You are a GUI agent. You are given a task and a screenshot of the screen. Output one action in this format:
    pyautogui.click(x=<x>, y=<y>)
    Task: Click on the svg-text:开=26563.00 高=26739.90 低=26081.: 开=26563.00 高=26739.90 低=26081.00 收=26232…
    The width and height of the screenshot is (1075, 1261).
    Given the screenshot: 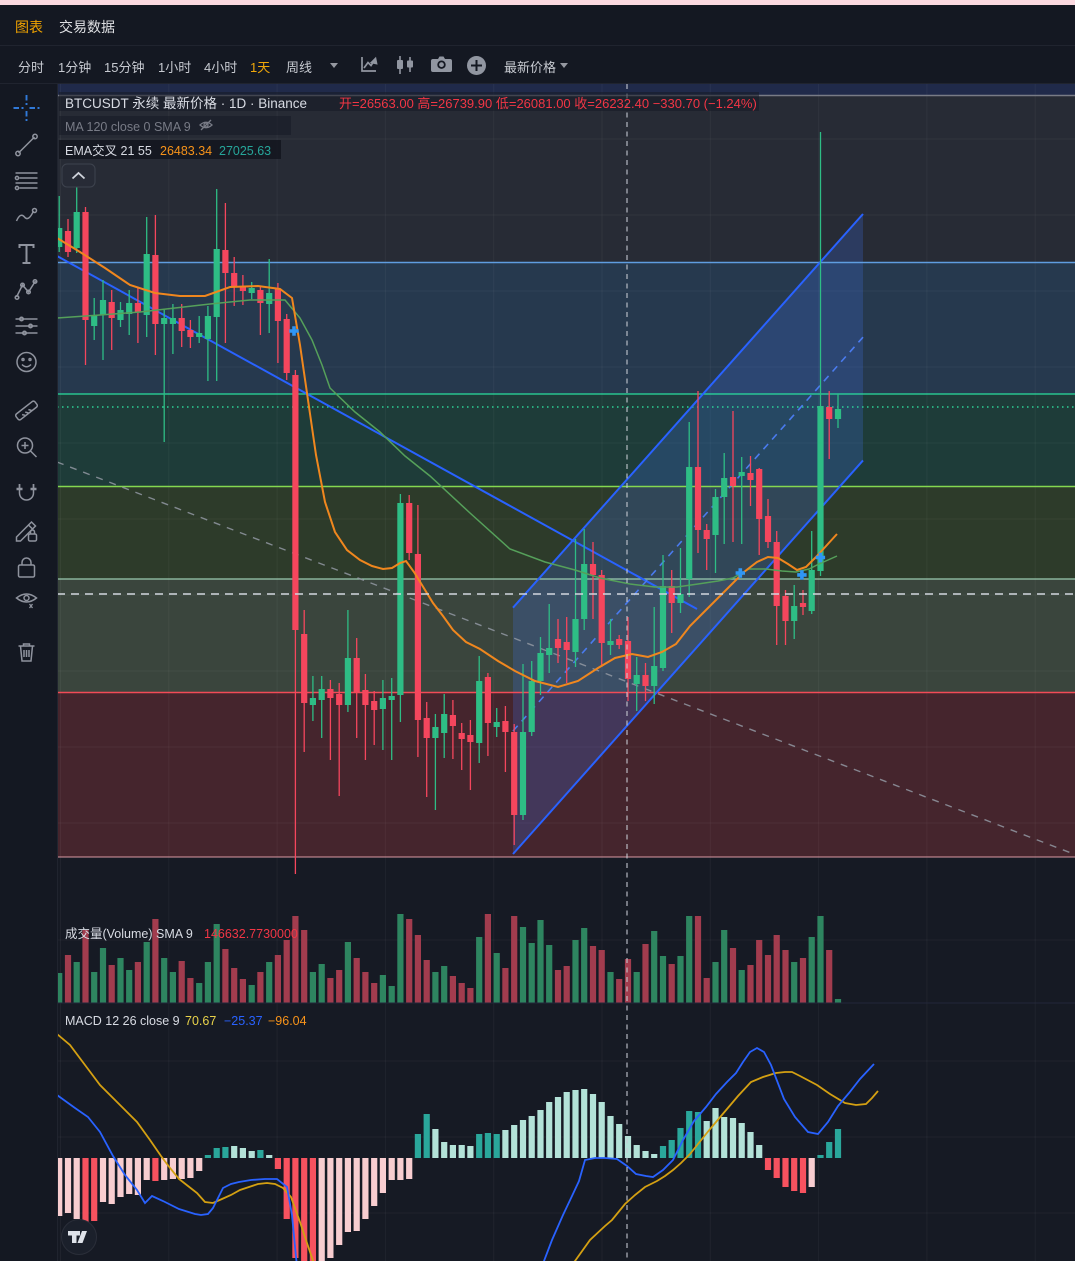 What is the action you would take?
    pyautogui.click(x=548, y=103)
    